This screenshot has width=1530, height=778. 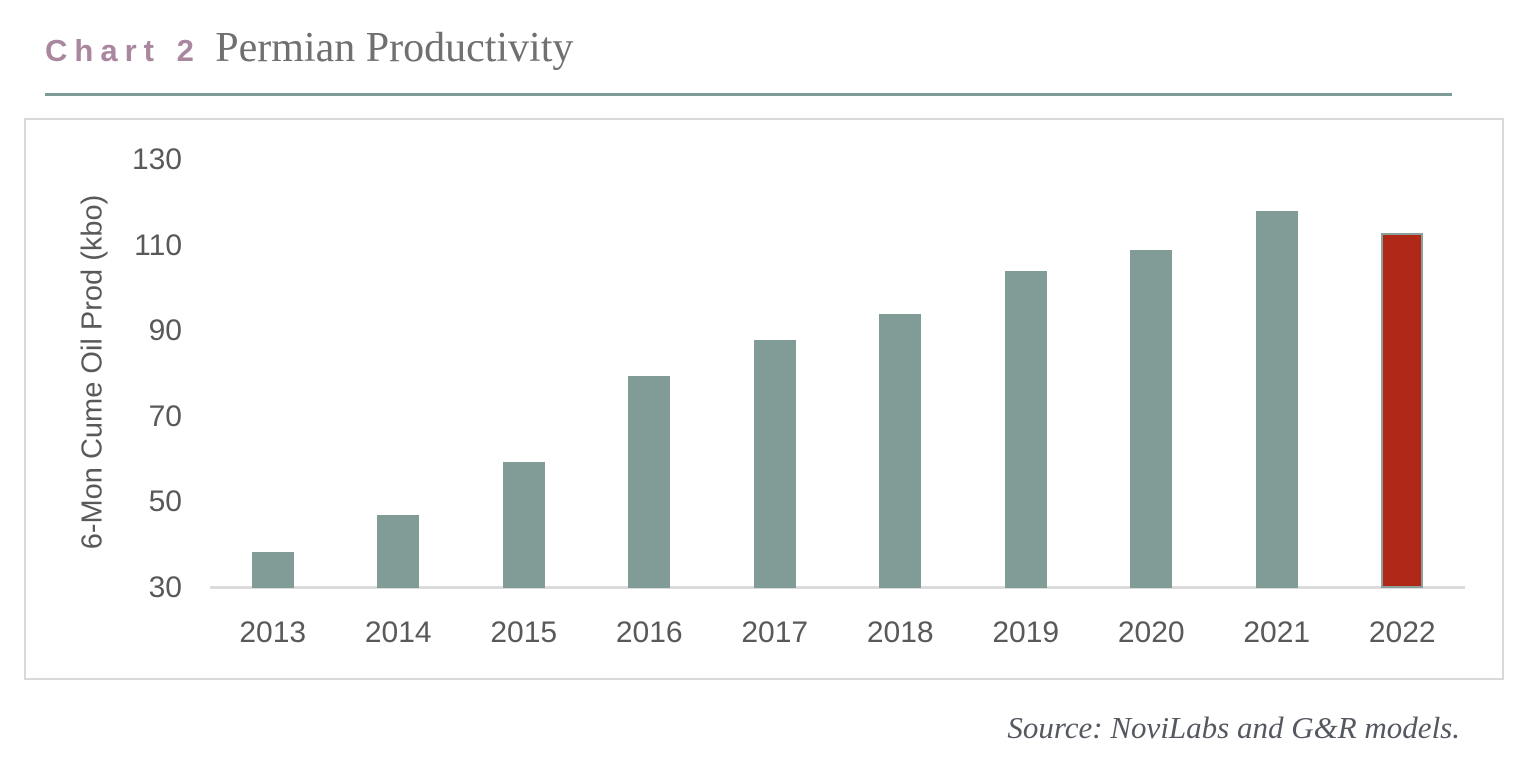 What do you see at coordinates (748, 94) in the screenshot?
I see `title-divider-rule` at bounding box center [748, 94].